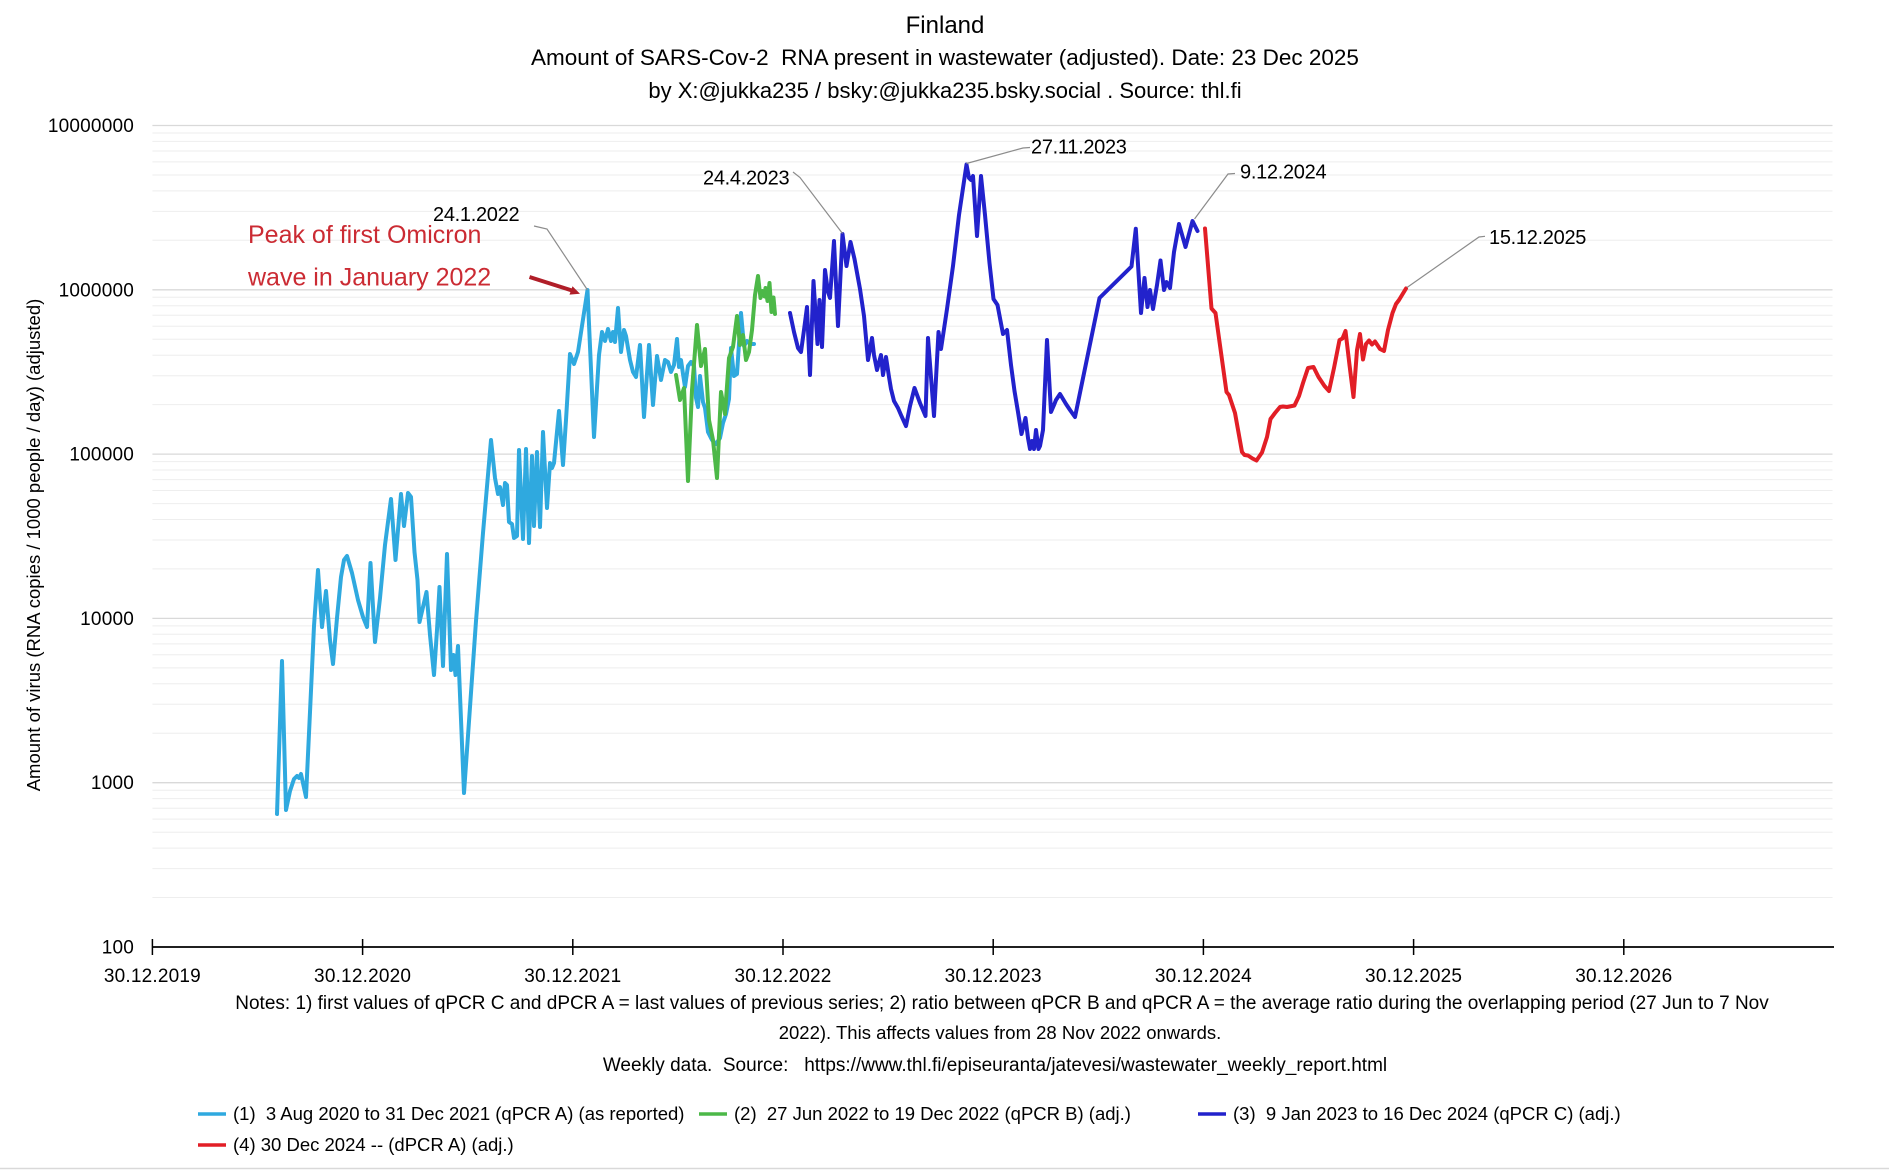  What do you see at coordinates (993, 976) in the screenshot?
I see `svg-text: 30.12.2023` at bounding box center [993, 976].